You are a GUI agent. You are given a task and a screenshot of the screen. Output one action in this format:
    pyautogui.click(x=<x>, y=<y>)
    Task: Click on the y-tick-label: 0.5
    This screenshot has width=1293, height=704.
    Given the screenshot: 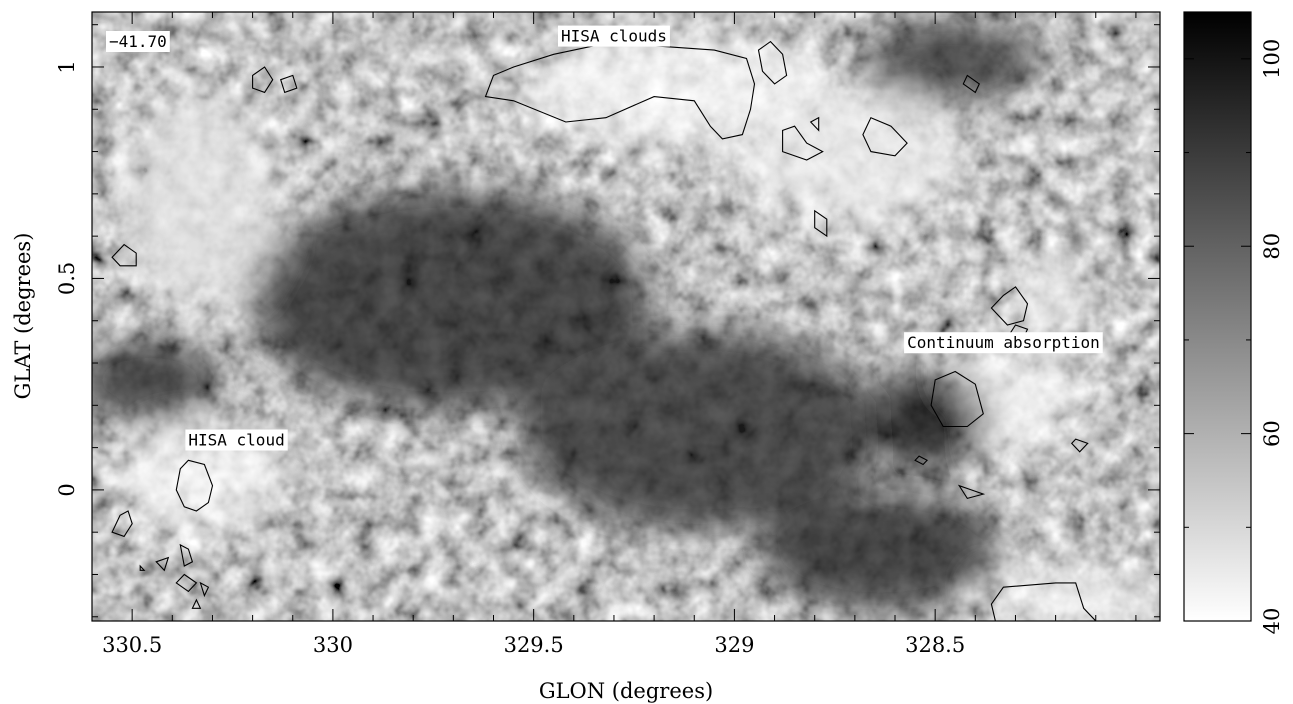 What is the action you would take?
    pyautogui.click(x=67, y=278)
    